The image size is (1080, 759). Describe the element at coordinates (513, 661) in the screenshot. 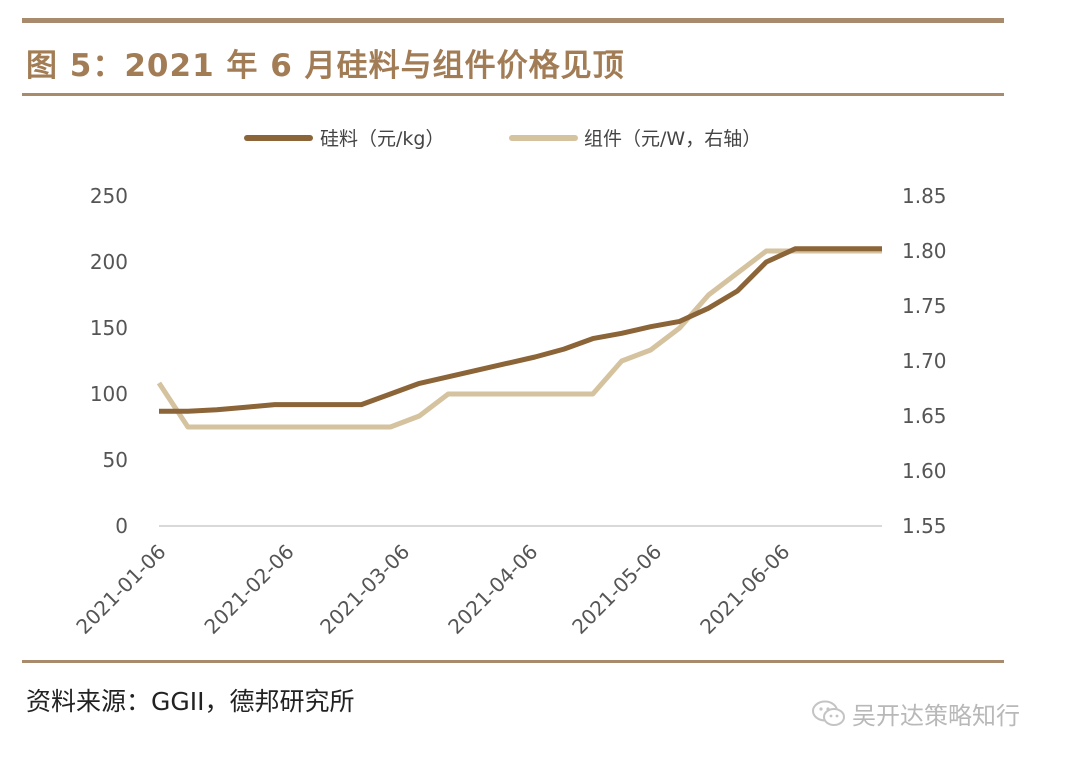

I see `source-rule` at that location.